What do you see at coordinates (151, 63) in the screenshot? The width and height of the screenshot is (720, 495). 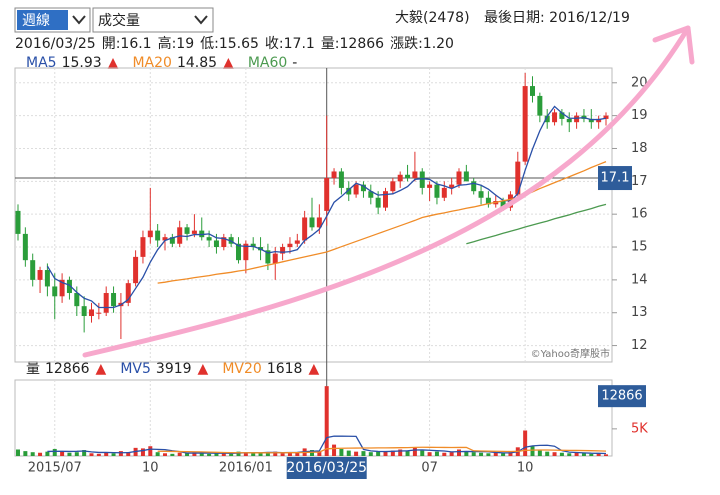 I see `legend-name: MA20` at bounding box center [151, 63].